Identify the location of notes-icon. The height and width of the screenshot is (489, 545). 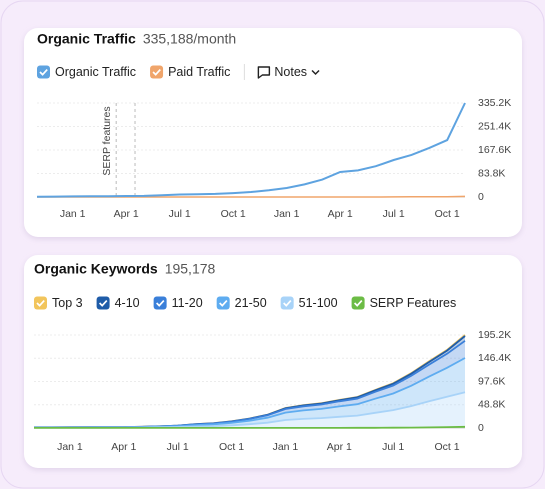
(264, 72).